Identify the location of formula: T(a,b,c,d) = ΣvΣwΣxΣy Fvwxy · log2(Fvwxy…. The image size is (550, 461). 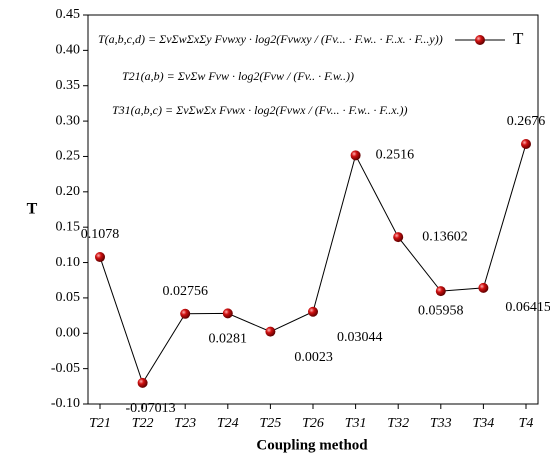
(270, 39).